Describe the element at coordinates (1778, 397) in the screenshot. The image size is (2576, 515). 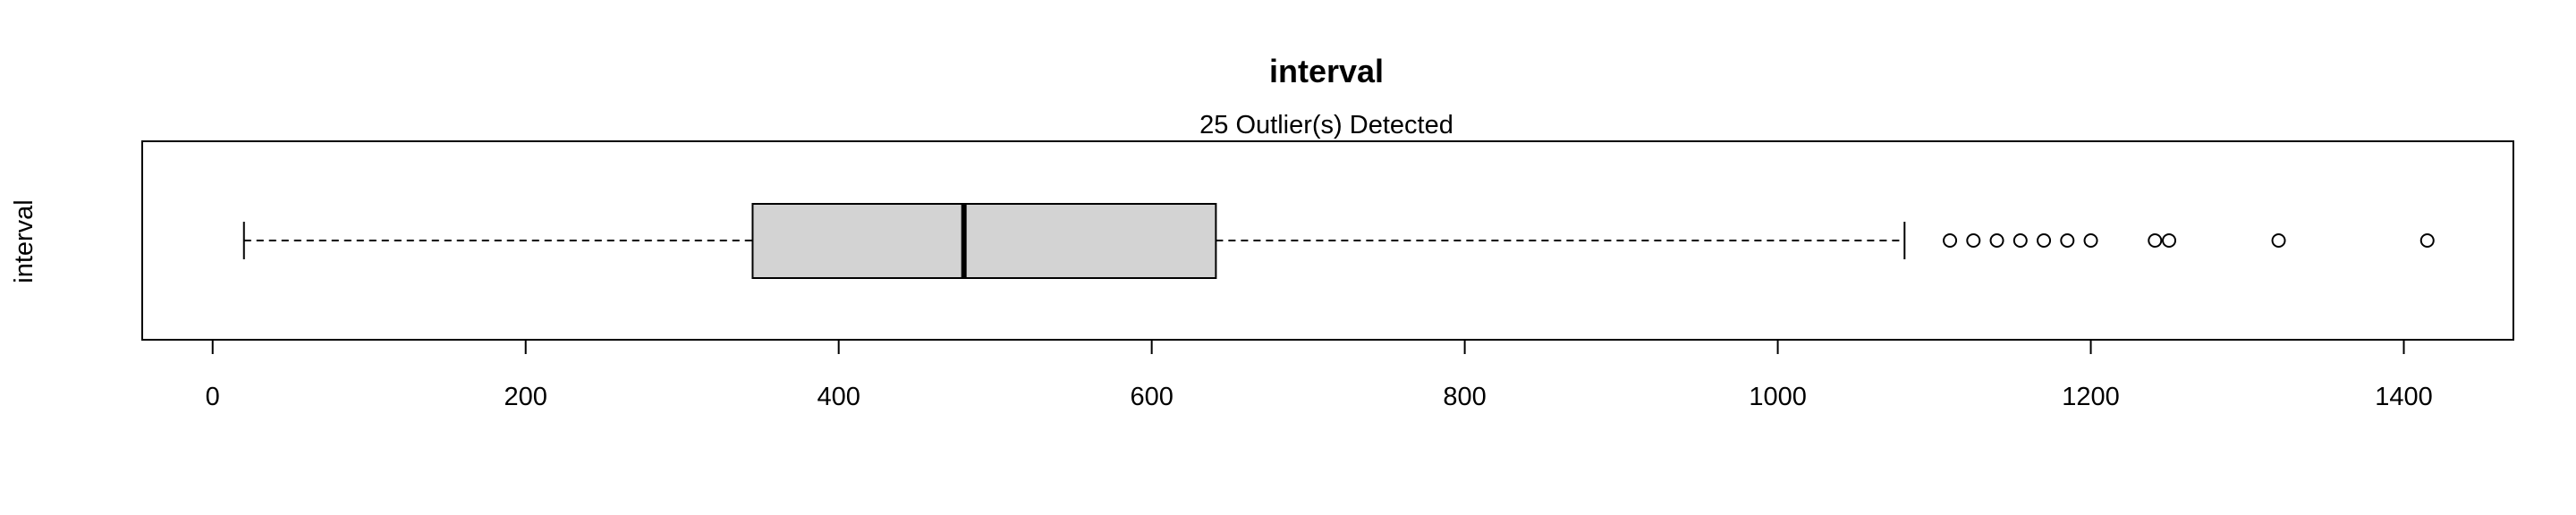
I see `x-tick-label-1000: 1000` at that location.